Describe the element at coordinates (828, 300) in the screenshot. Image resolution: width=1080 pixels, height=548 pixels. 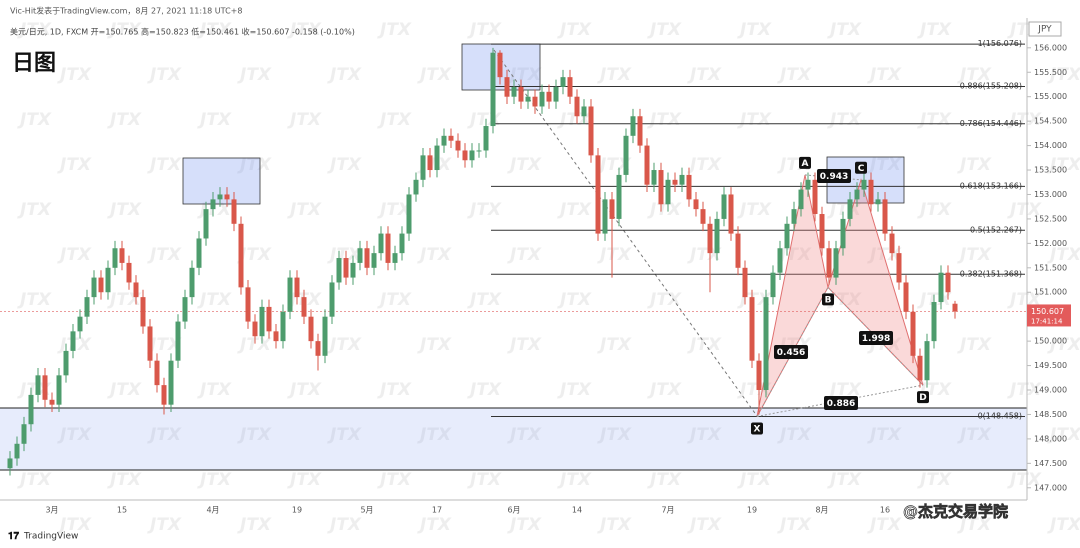
I see `point-label: B` at that location.